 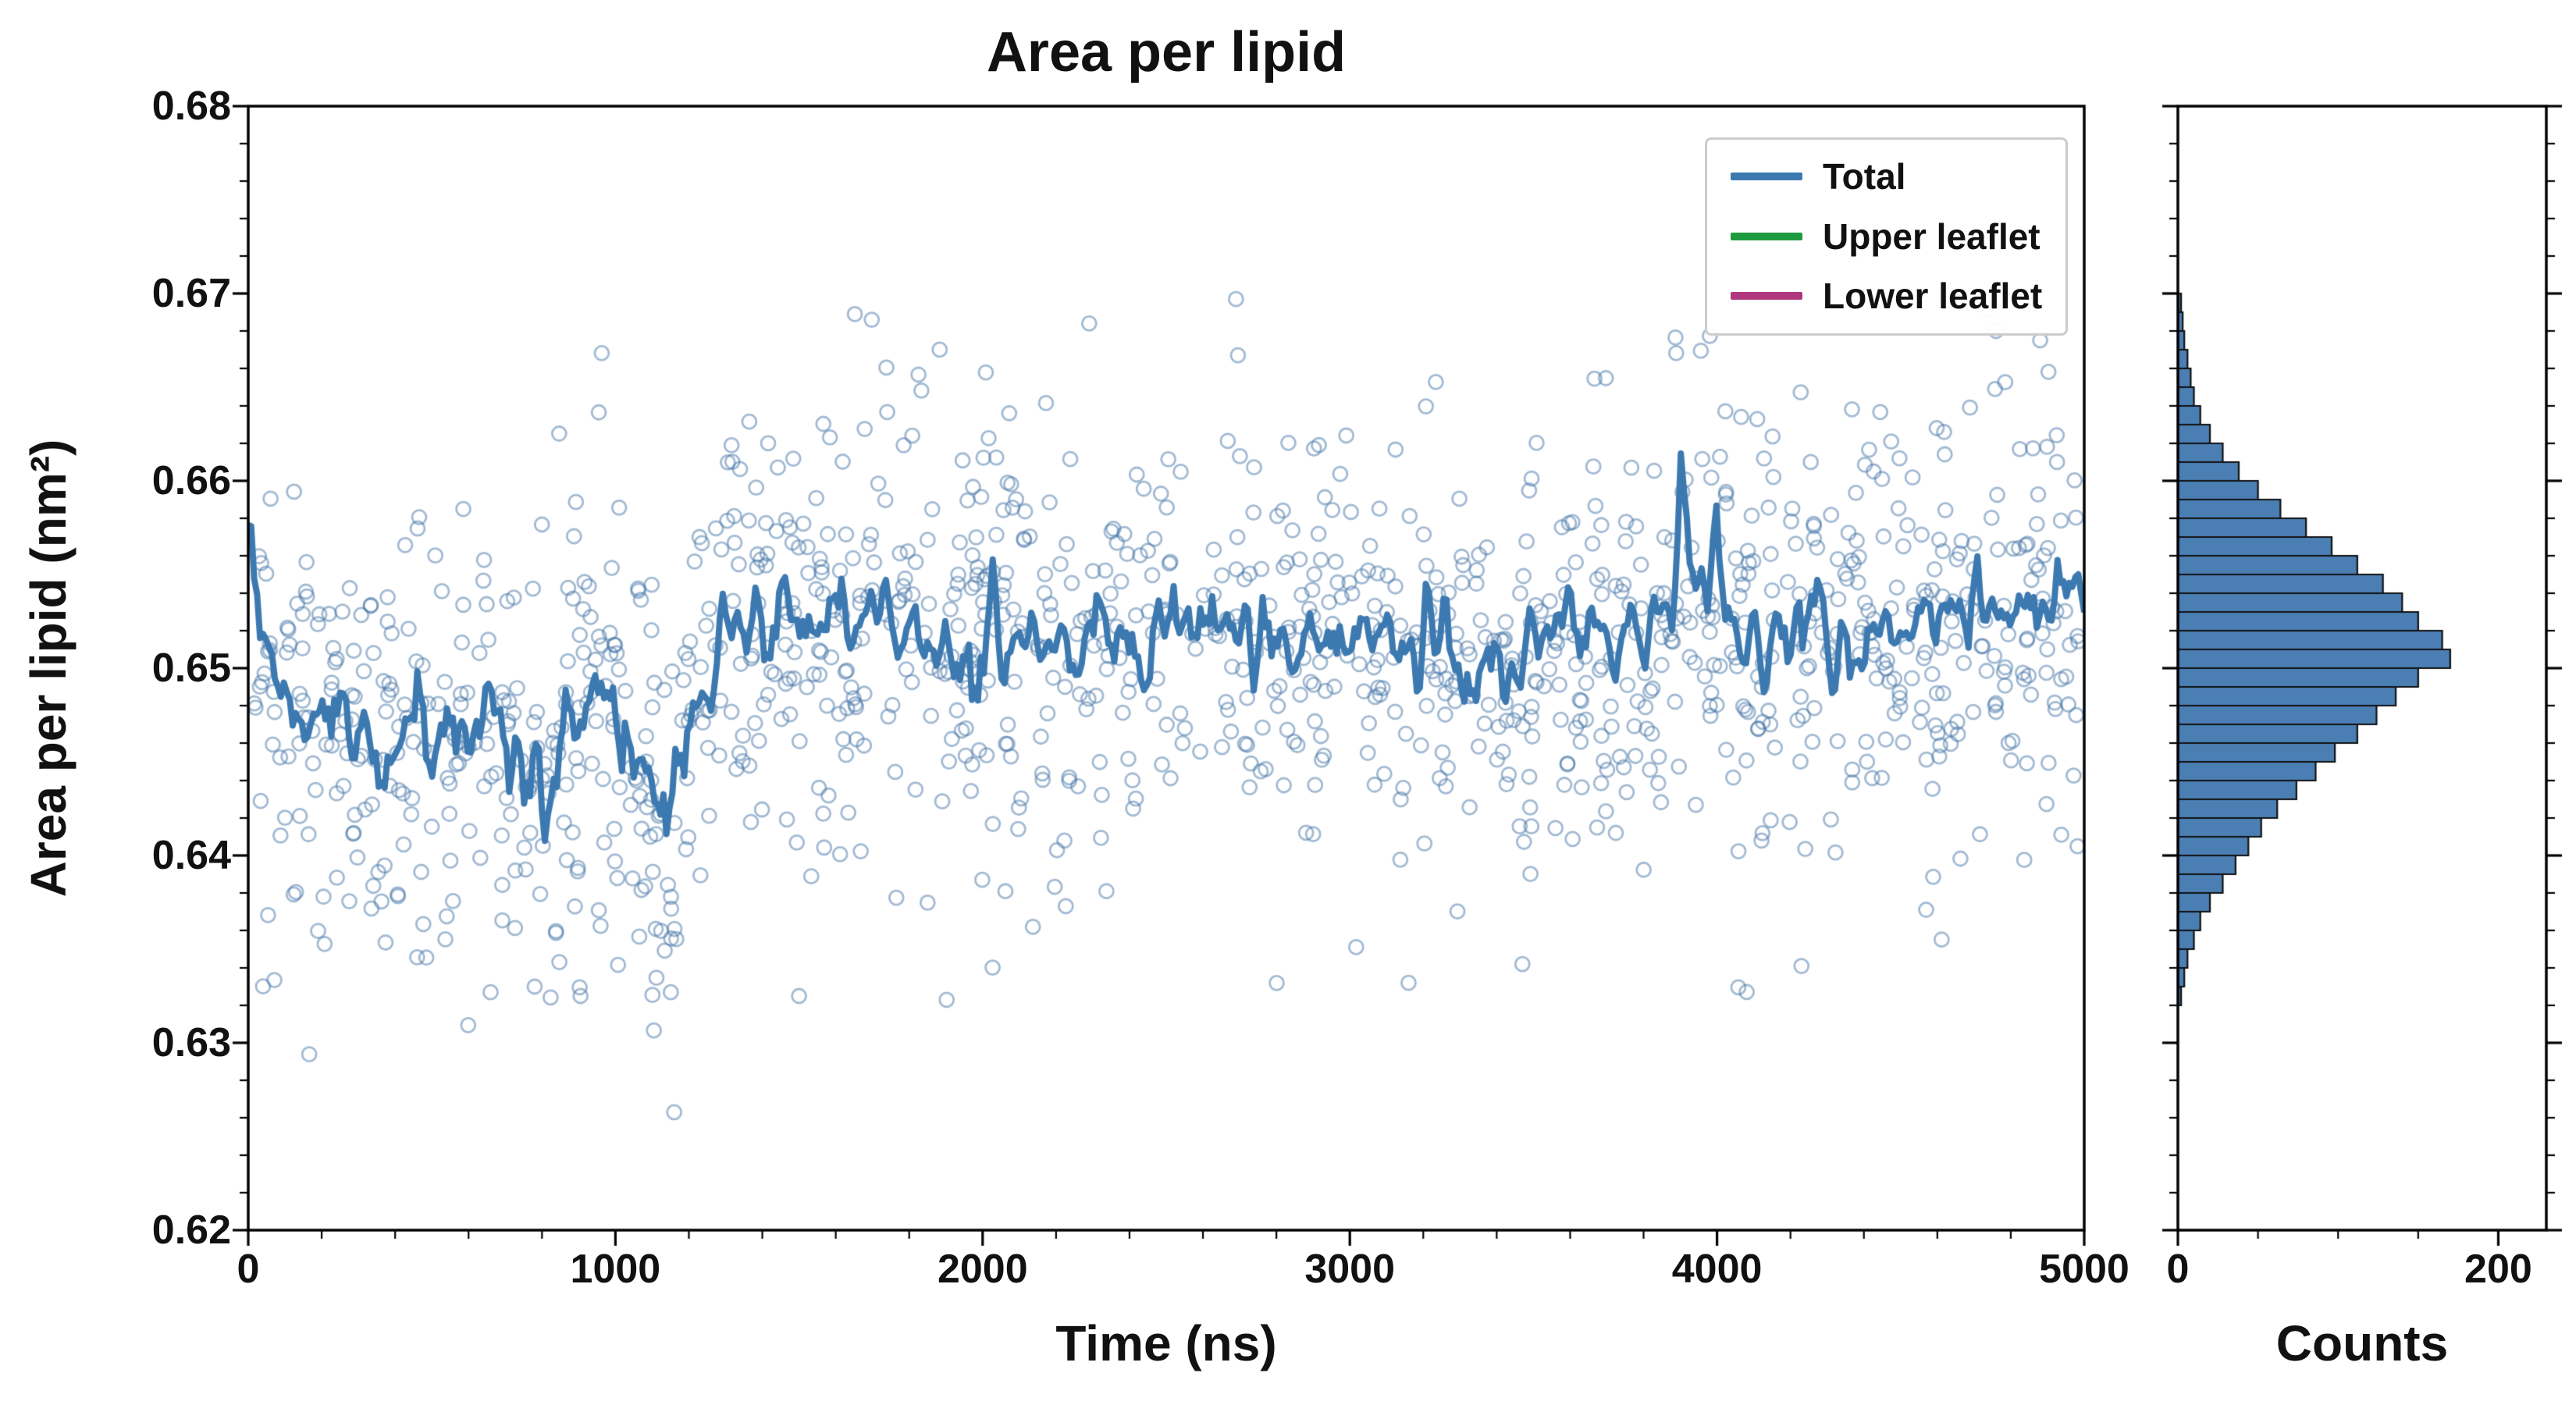 I want to click on x-axis-label: Time (ns), so click(x=1166, y=1343).